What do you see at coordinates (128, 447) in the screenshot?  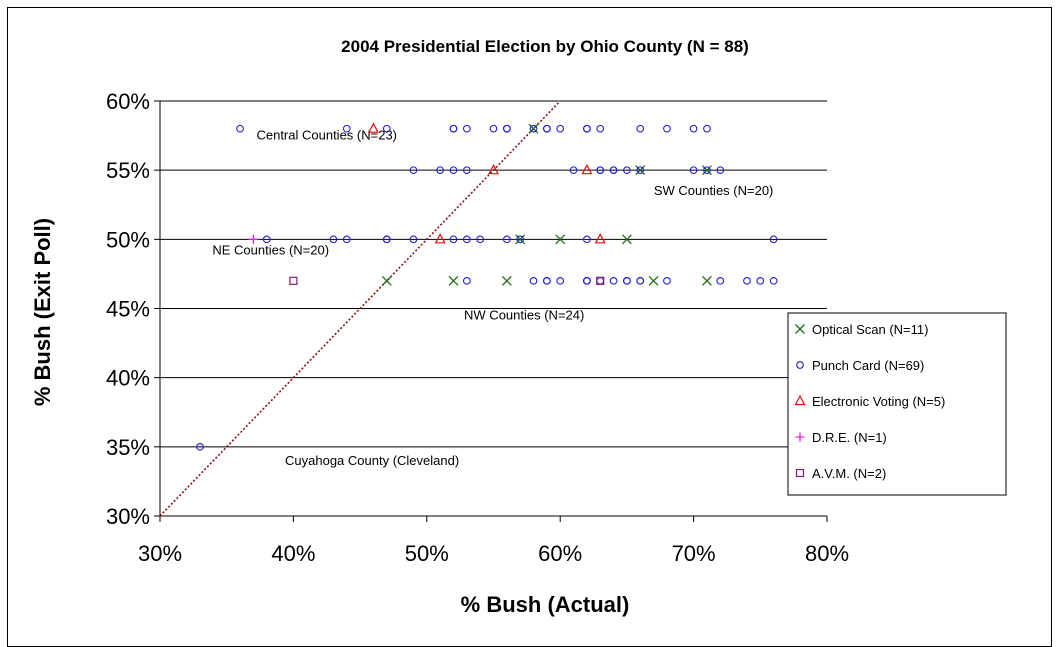 I see `y-tick-label: 35%` at bounding box center [128, 447].